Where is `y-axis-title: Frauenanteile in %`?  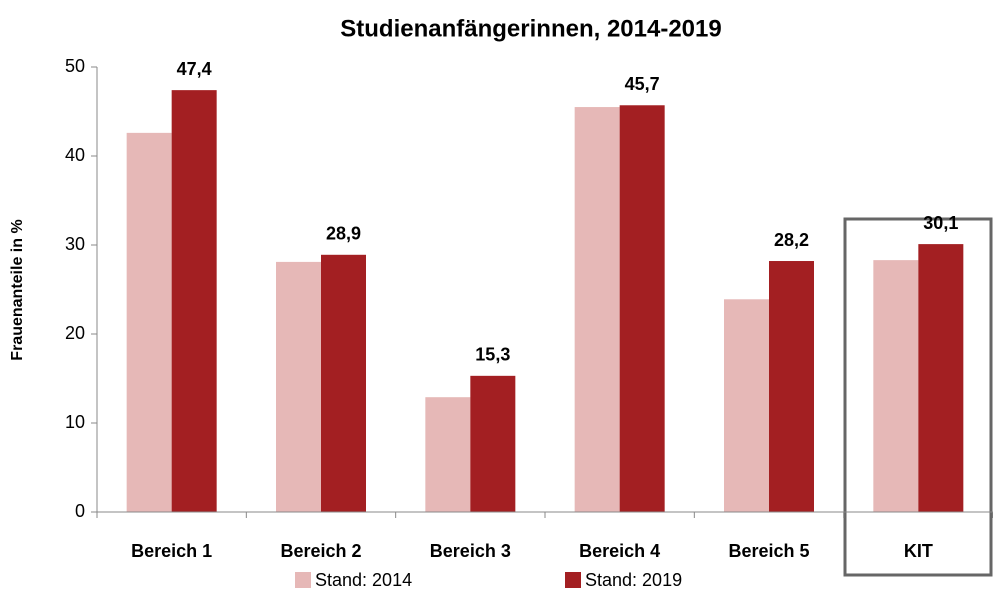 y-axis-title: Frauenanteile in % is located at coordinates (17, 289).